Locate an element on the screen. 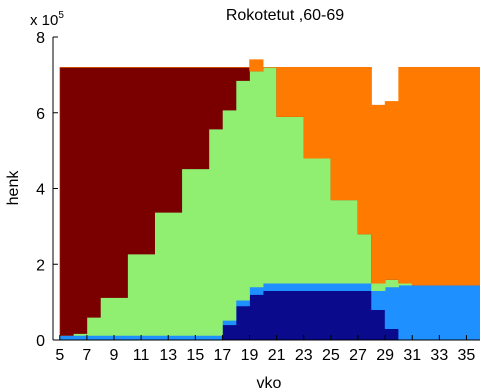 The width and height of the screenshot is (487, 389). x-tick-label: 19 is located at coordinates (250, 355).